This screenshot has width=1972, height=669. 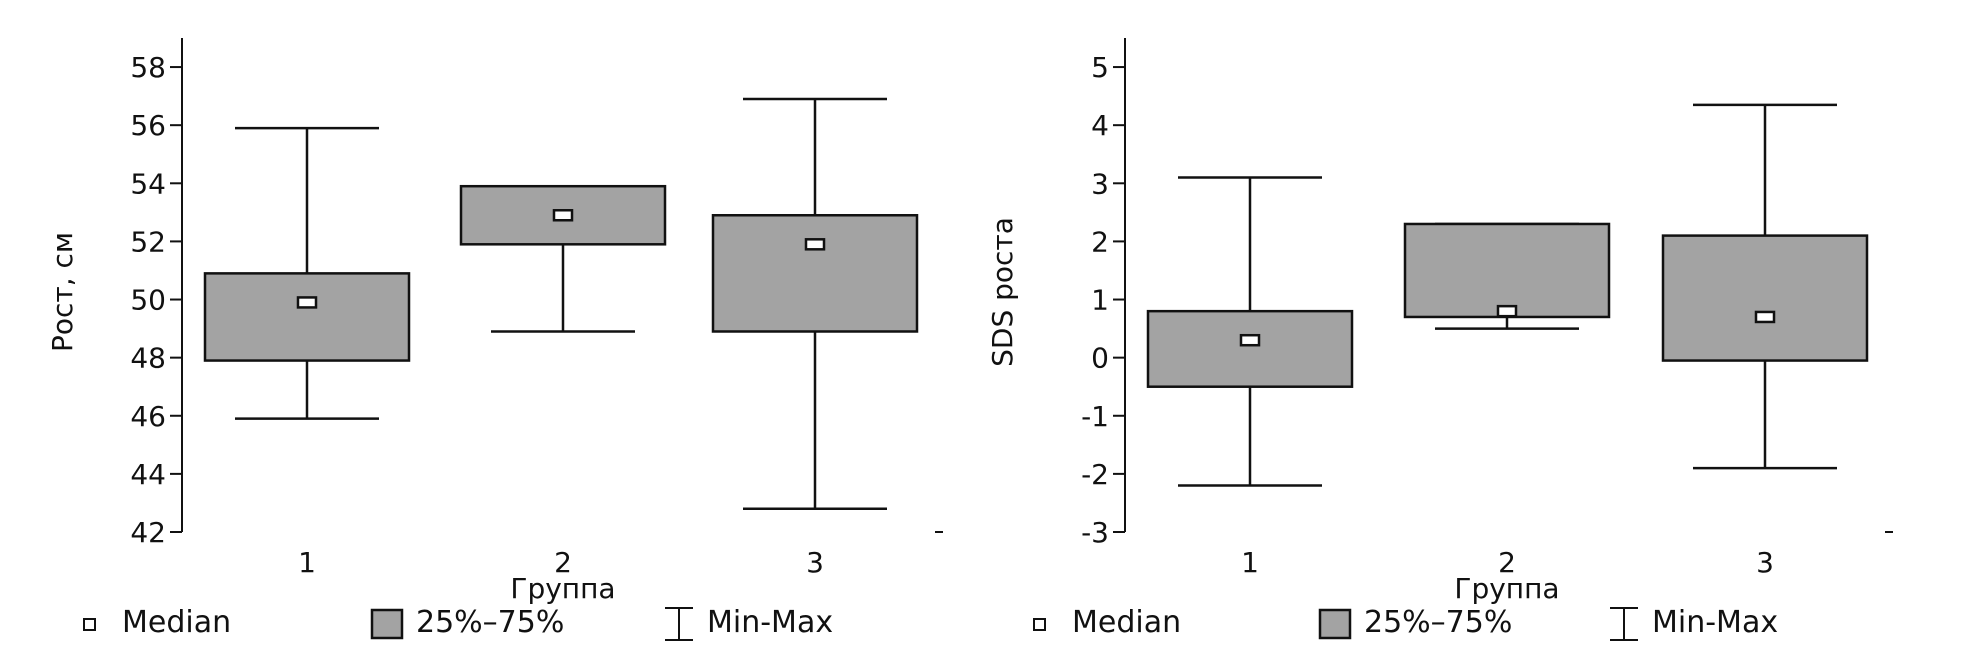 I want to click on height-x-tick-label: 2, so click(x=563, y=562).